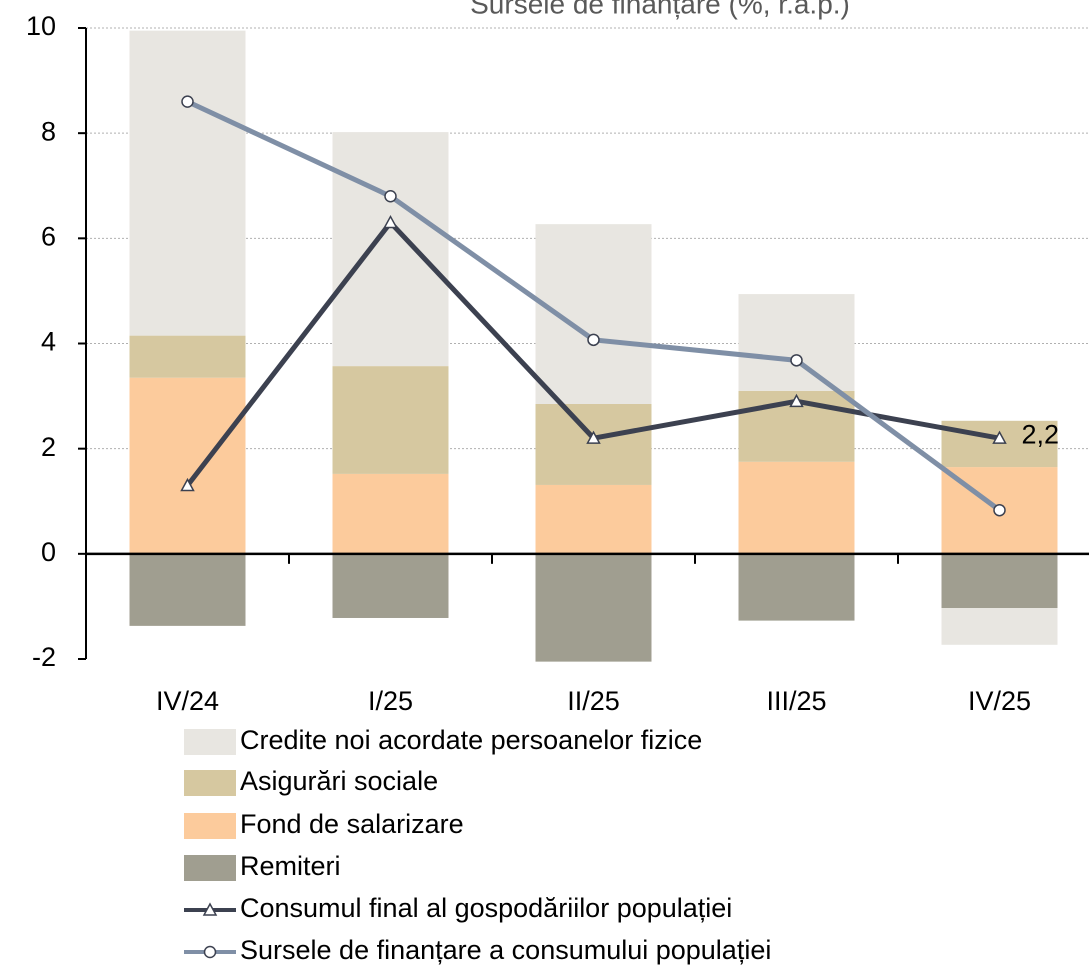 The width and height of the screenshot is (1089, 972). Describe the element at coordinates (1041, 434) in the screenshot. I see `data-label: 2,2` at that location.